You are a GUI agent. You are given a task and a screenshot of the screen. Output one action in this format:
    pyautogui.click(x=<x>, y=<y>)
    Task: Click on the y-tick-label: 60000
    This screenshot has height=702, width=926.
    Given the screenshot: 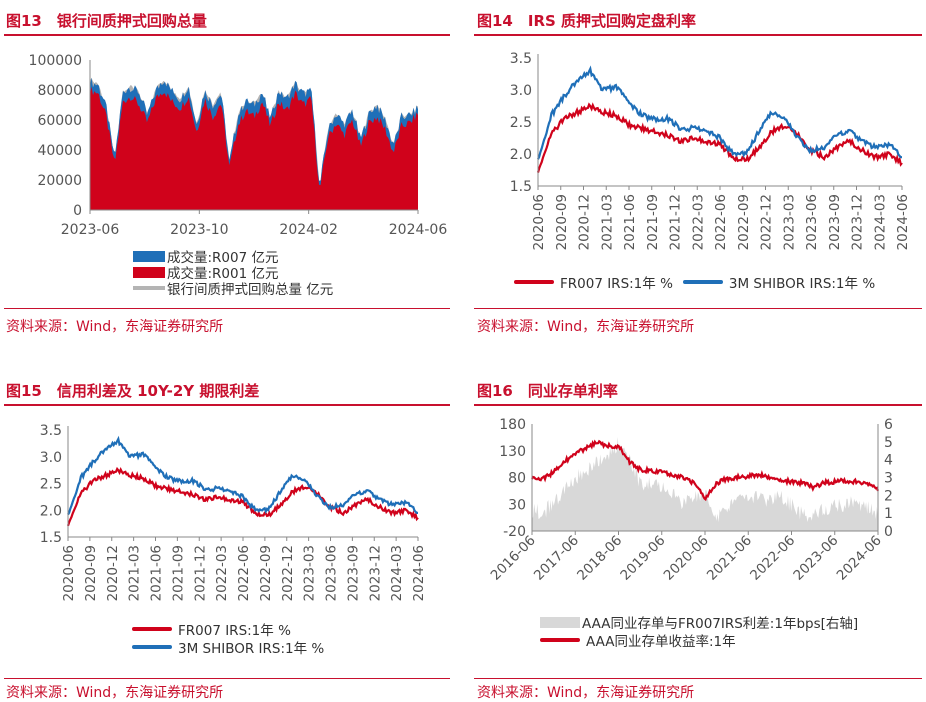 What is the action you would take?
    pyautogui.click(x=59, y=121)
    